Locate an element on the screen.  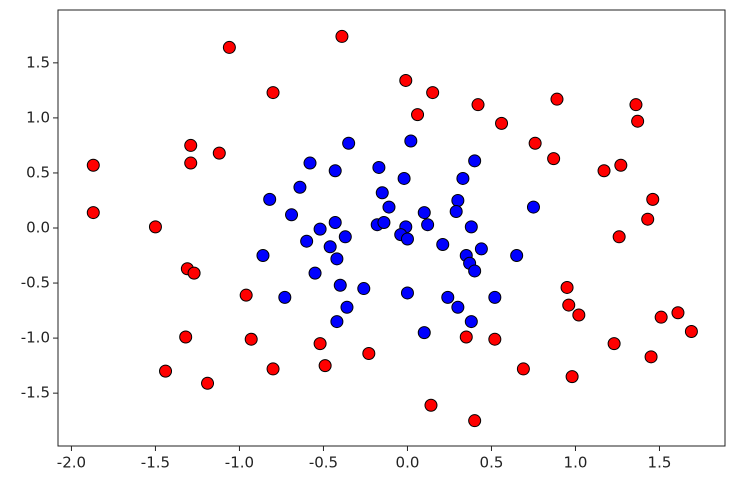
x-tick-label: 1.0 is located at coordinates (576, 463).